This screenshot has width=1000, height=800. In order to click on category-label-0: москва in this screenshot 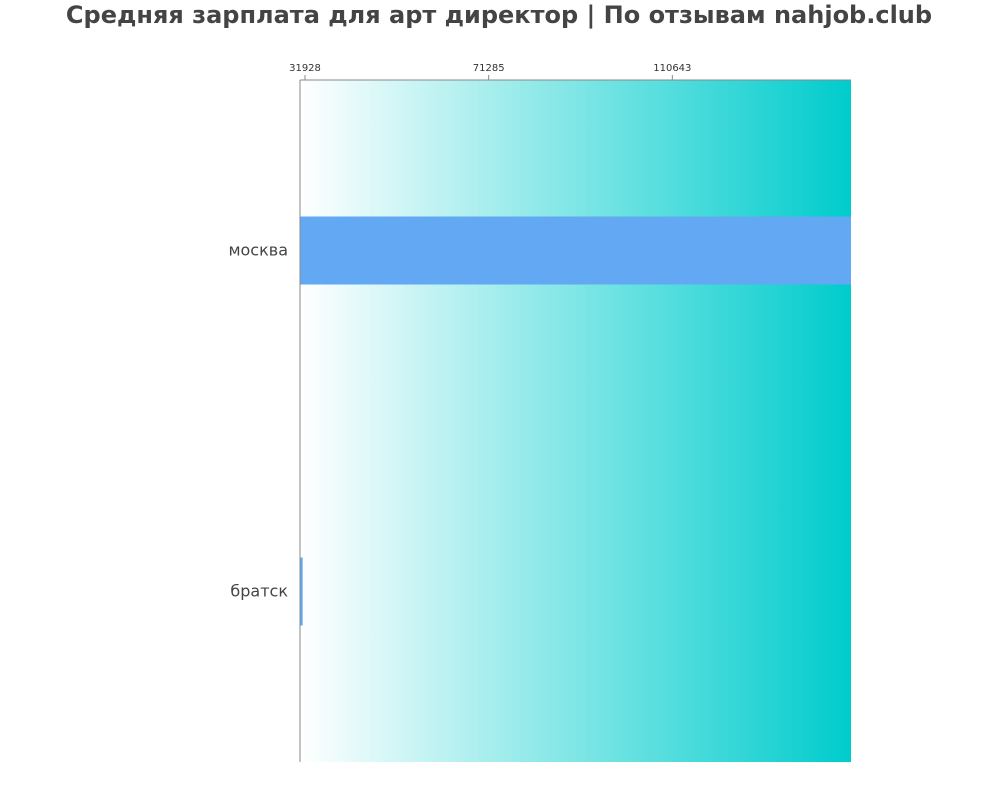, I will do `click(258, 250)`.